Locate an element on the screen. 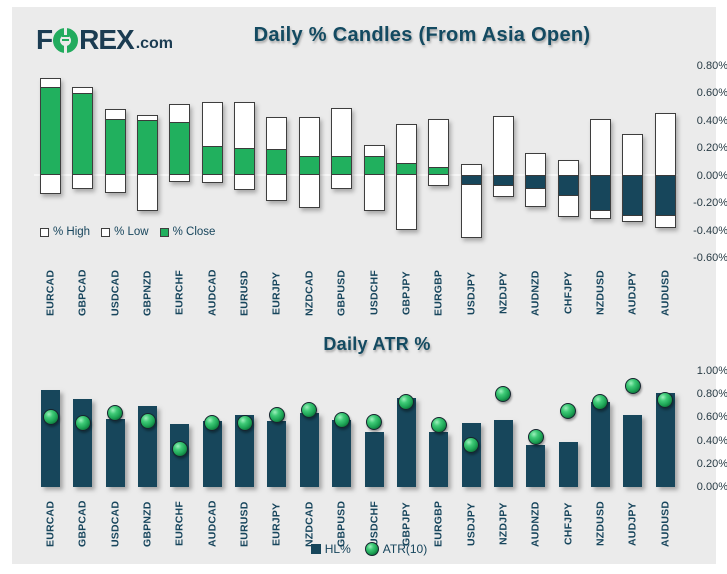  atr-dot-NZDJPY is located at coordinates (503, 394).